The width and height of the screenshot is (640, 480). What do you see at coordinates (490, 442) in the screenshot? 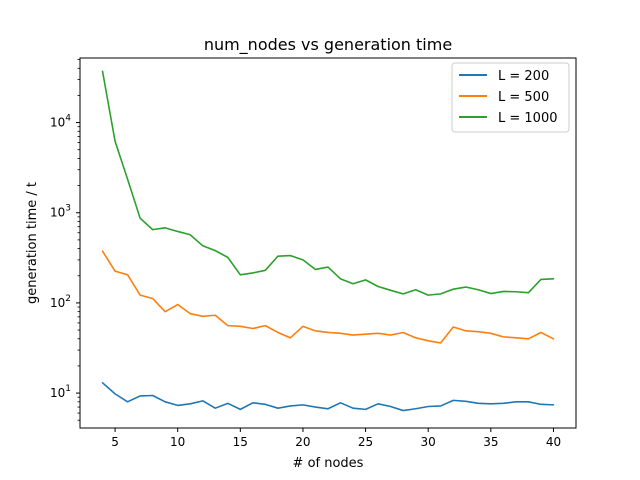
I see `x-tick-label: 35` at bounding box center [490, 442].